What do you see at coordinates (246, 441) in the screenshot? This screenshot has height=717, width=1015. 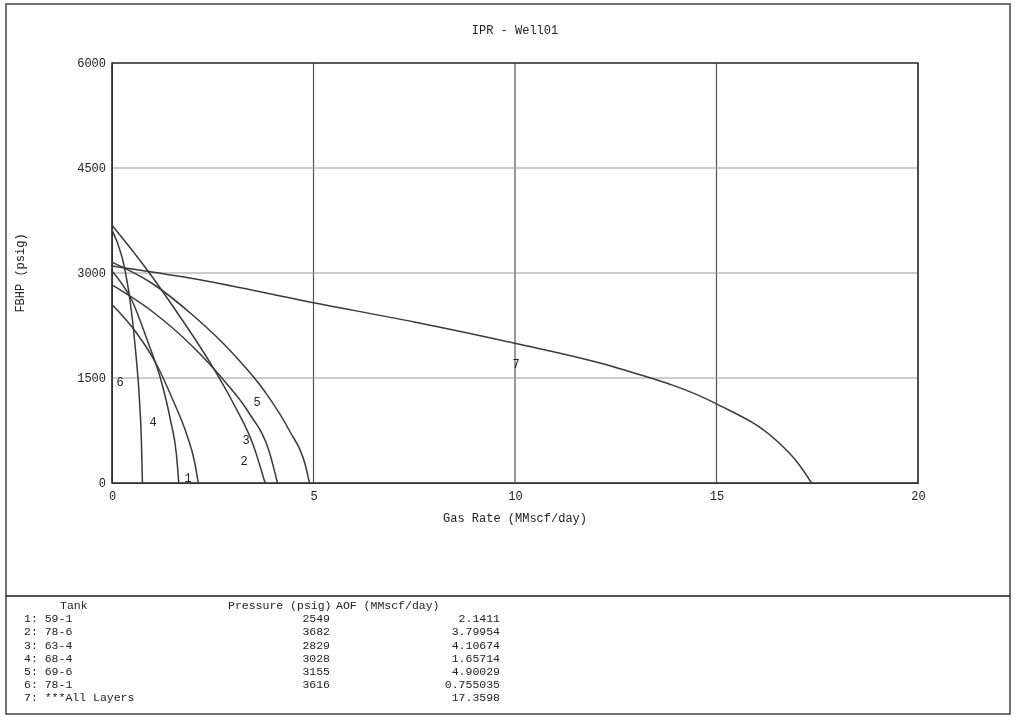 I see `annotation: 3` at bounding box center [246, 441].